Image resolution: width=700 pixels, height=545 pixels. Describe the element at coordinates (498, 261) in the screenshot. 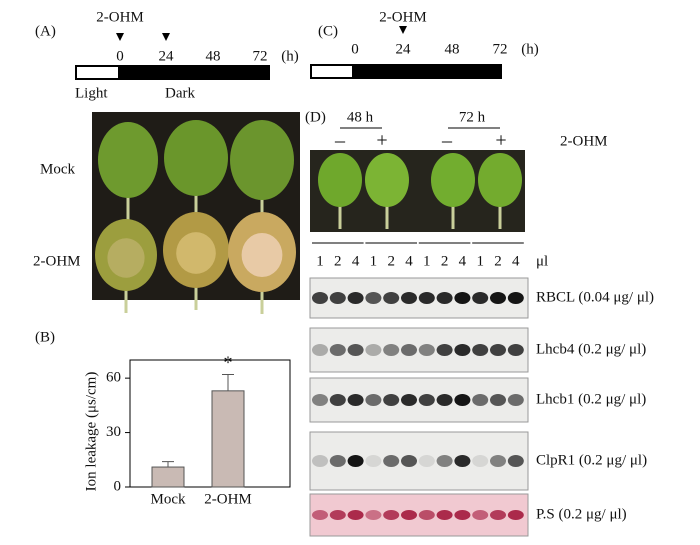

I see `lane-label: 2` at that location.